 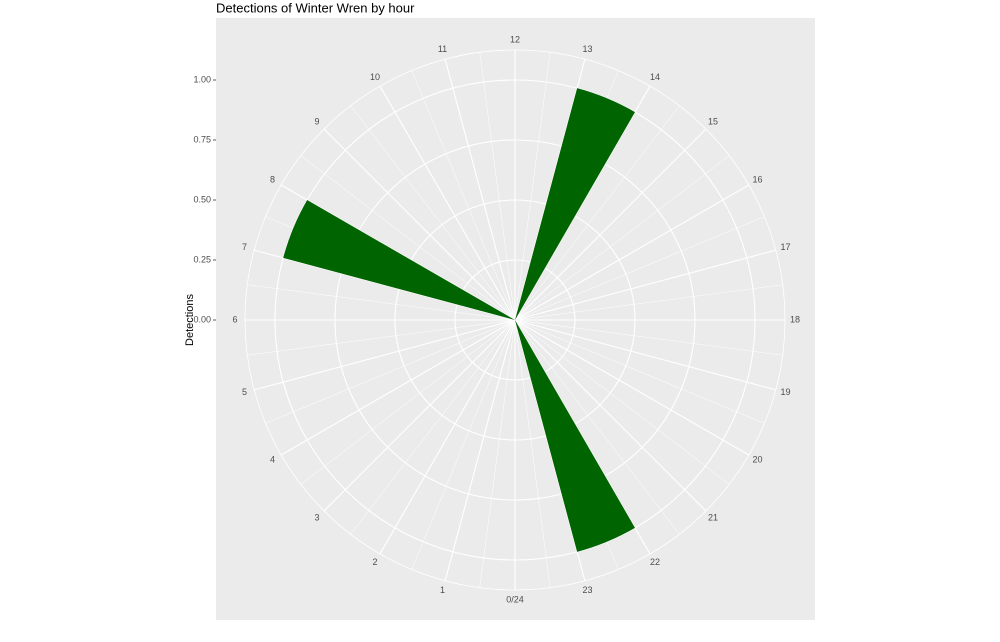 What do you see at coordinates (317, 517) in the screenshot?
I see `x-tick-label: 3` at bounding box center [317, 517].